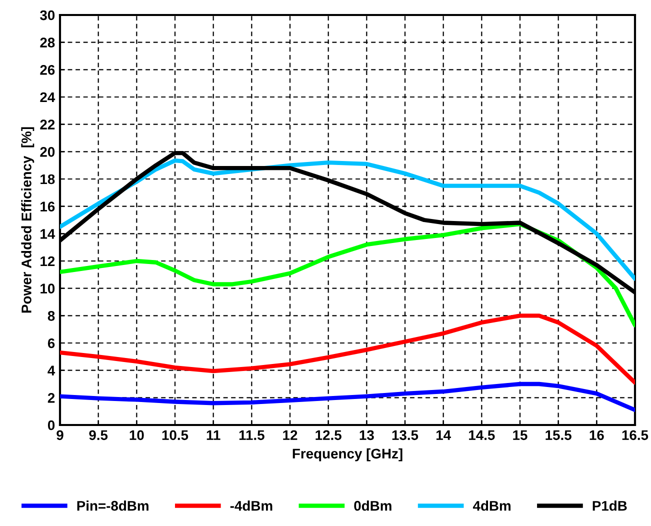 The width and height of the screenshot is (651, 526). Describe the element at coordinates (213, 435) in the screenshot. I see `x-tick-label: 11` at that location.